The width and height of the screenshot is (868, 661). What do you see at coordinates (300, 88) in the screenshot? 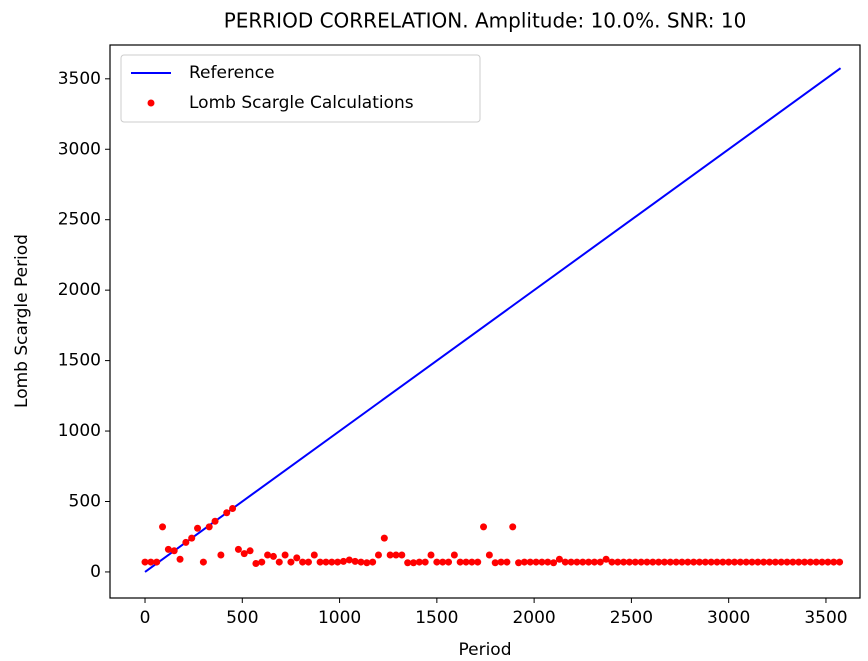
I see `legend-box` at bounding box center [300, 88].